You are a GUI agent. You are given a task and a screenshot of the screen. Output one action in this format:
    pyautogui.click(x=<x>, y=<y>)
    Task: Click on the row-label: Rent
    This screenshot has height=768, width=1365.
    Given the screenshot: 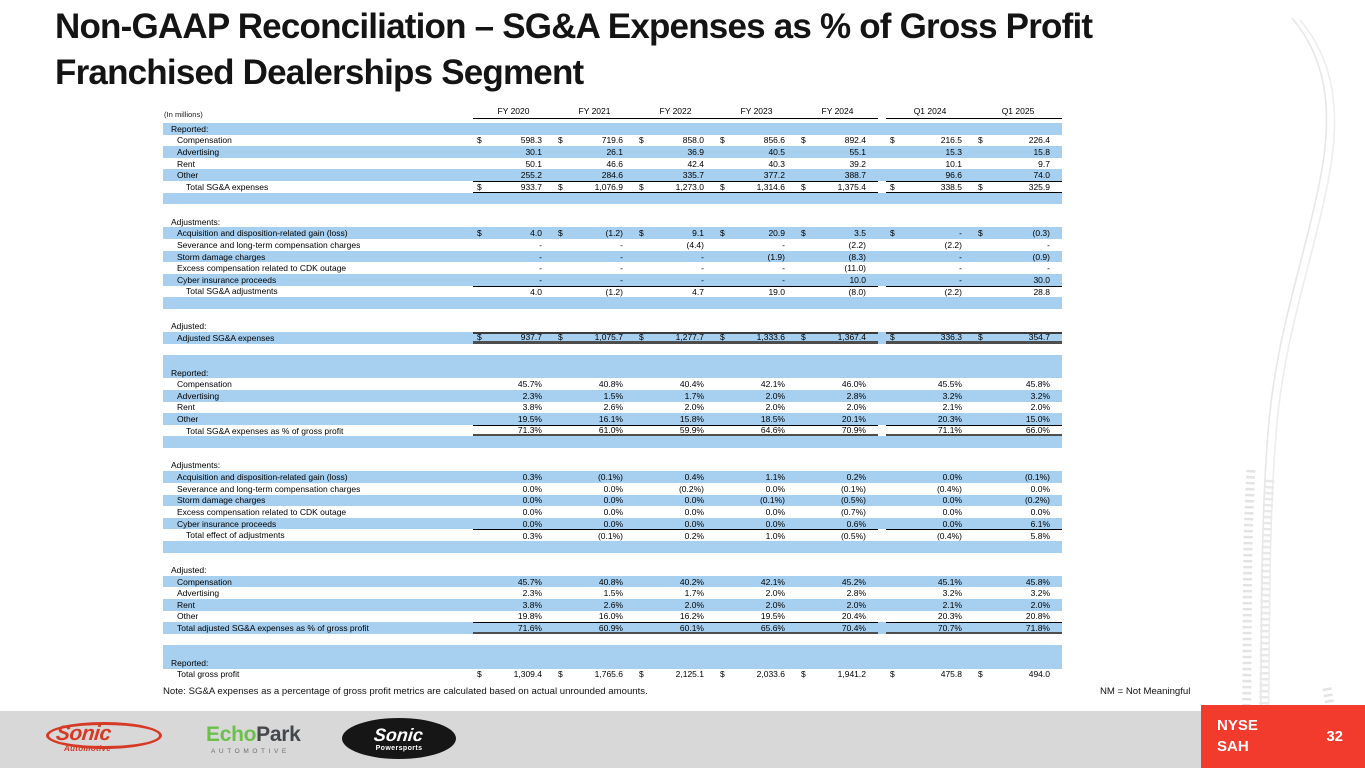 What is the action you would take?
    pyautogui.click(x=186, y=163)
    